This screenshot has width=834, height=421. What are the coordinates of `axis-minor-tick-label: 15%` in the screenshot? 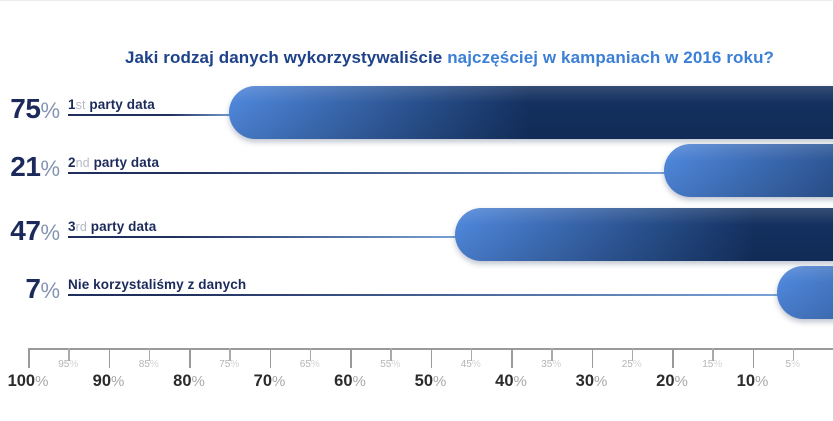 It's located at (712, 364).